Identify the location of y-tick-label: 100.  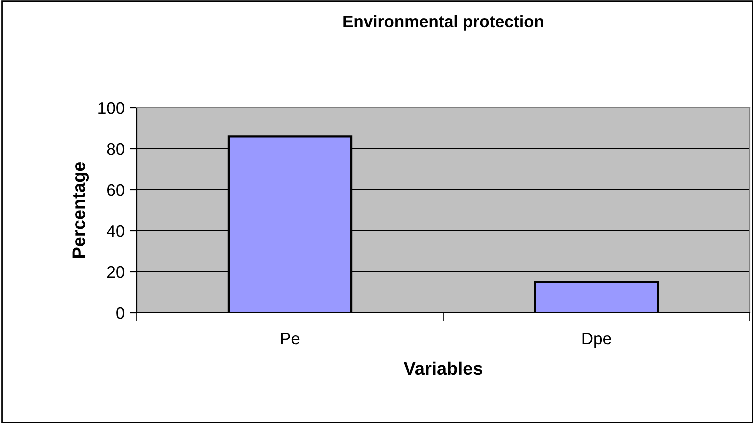
(111, 108).